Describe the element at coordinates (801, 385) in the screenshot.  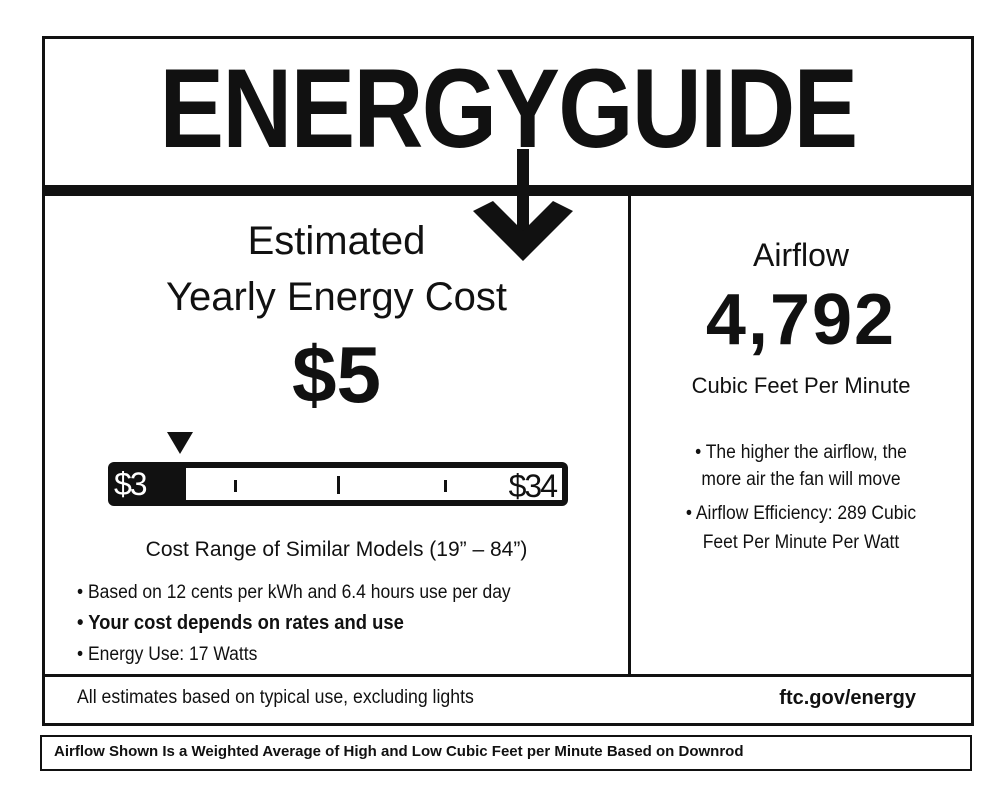
I see `airflow-unit: Cubic Feet Per Minute` at that location.